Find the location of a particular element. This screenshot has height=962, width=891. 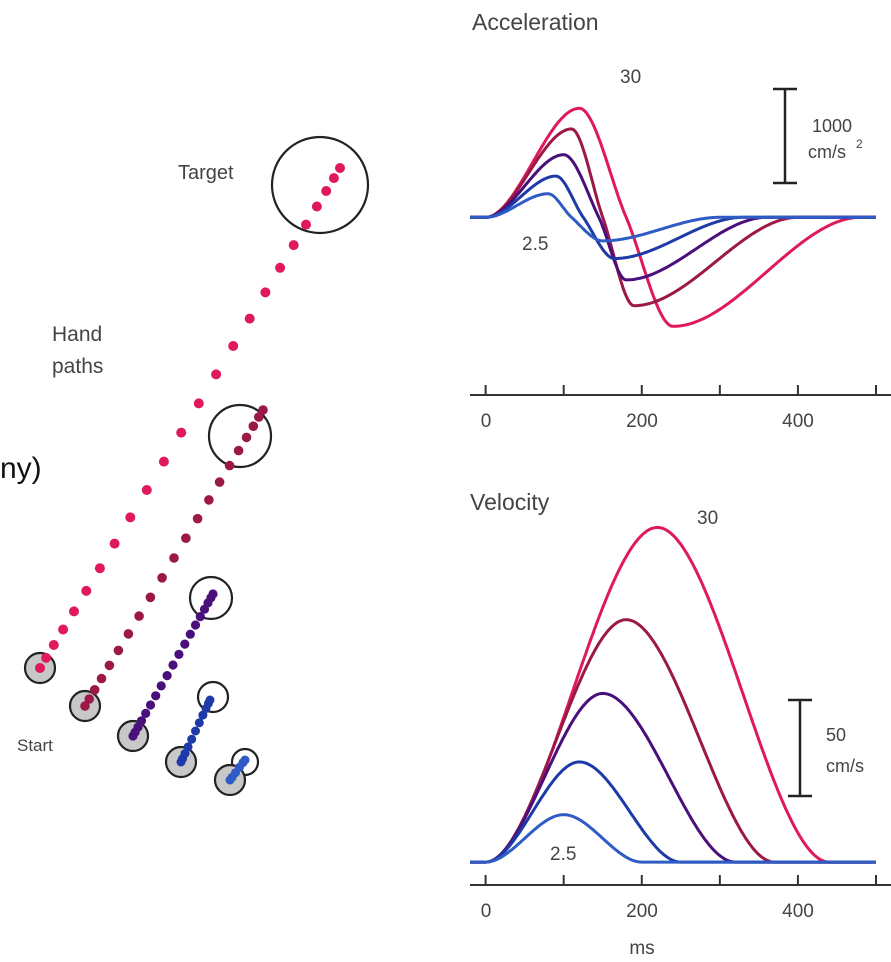

acceleration-tick-0: 0 is located at coordinates (486, 421).